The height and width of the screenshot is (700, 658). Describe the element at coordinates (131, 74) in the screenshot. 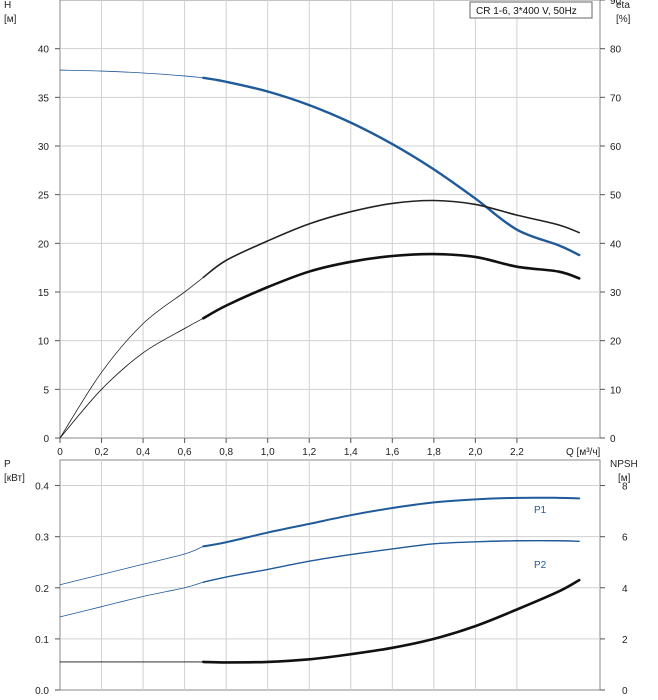

I see `curve-h-extended` at that location.